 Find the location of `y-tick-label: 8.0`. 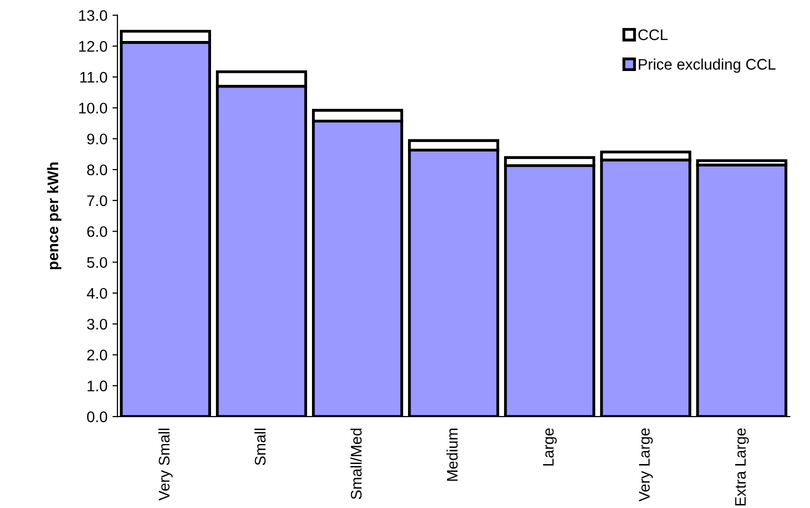

y-tick-label: 8.0 is located at coordinates (97, 170).